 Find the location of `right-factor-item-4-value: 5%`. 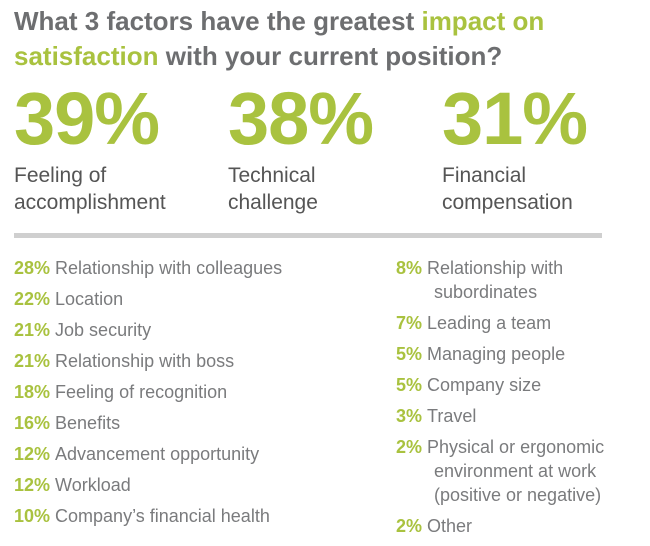

right-factor-item-4-value: 5% is located at coordinates (412, 385).